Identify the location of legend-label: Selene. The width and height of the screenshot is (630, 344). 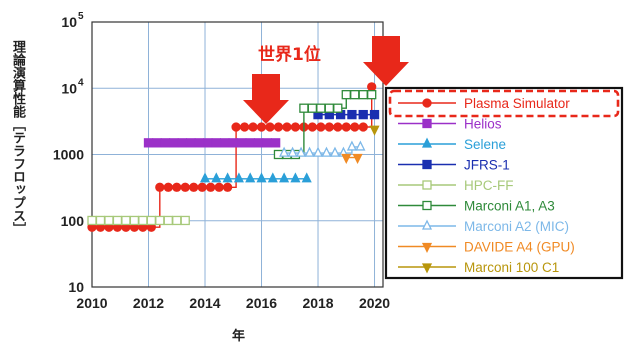
(485, 144).